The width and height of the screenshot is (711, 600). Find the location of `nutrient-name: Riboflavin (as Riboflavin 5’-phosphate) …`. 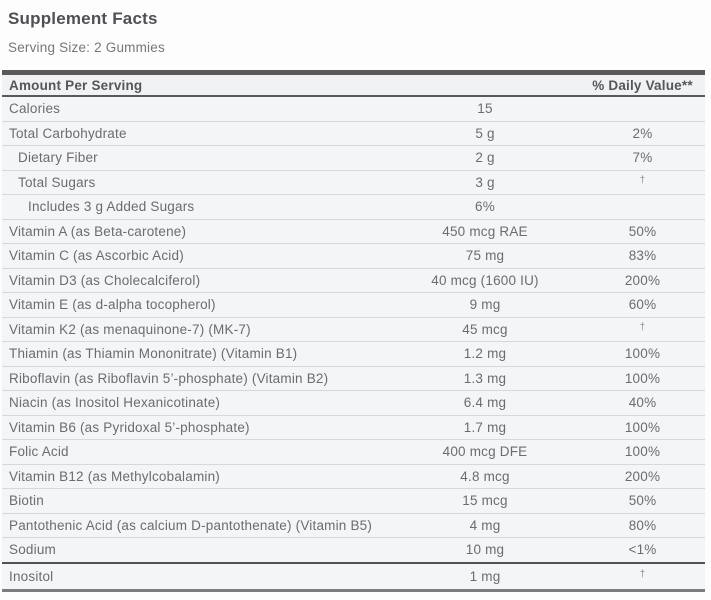

nutrient-name: Riboflavin (as Riboflavin 5’-phosphate) … is located at coordinates (169, 378).